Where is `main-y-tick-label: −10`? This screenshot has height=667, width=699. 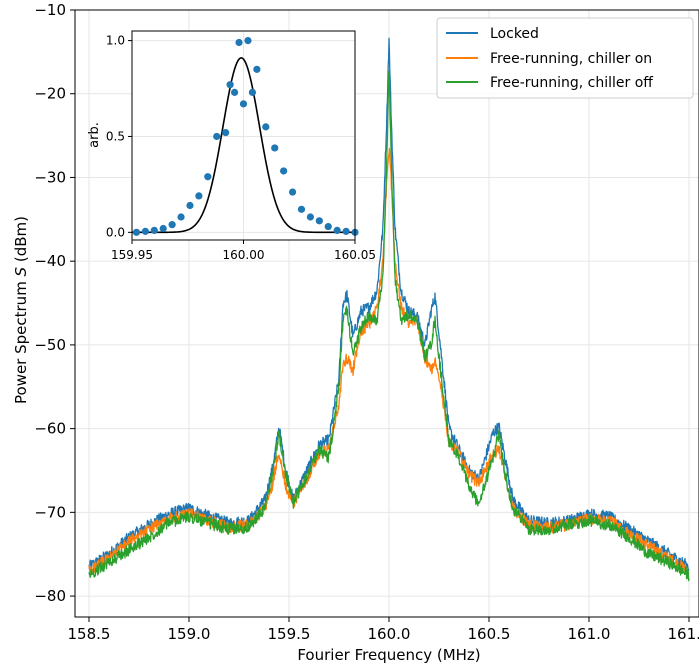 main-y-tick-label: −10 is located at coordinates (50, 10).